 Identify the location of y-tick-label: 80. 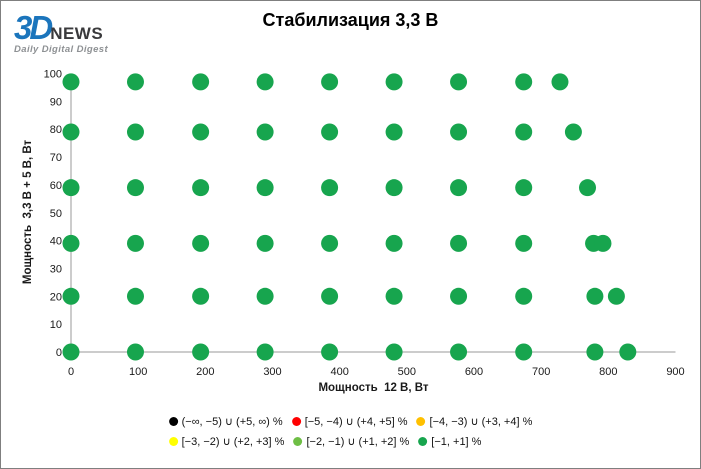
(56, 130).